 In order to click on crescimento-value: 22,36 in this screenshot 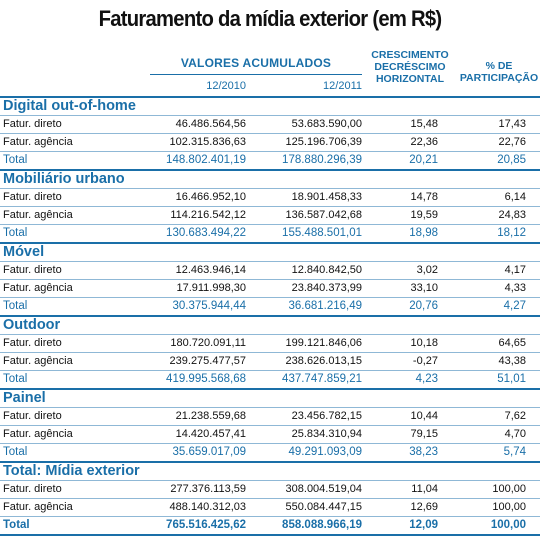, I will do `click(424, 142)`.